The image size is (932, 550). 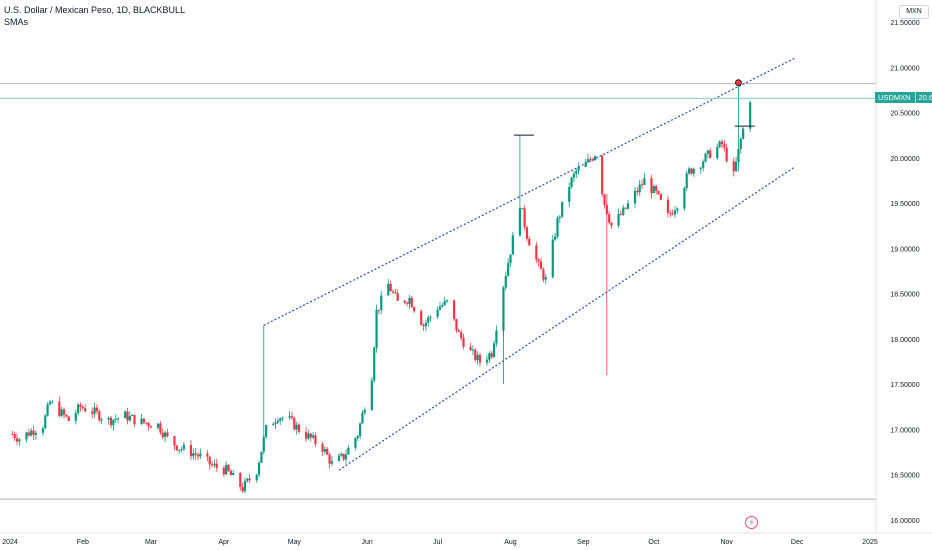 What do you see at coordinates (904, 68) in the screenshot?
I see `y-tick-label: 21.00000` at bounding box center [904, 68].